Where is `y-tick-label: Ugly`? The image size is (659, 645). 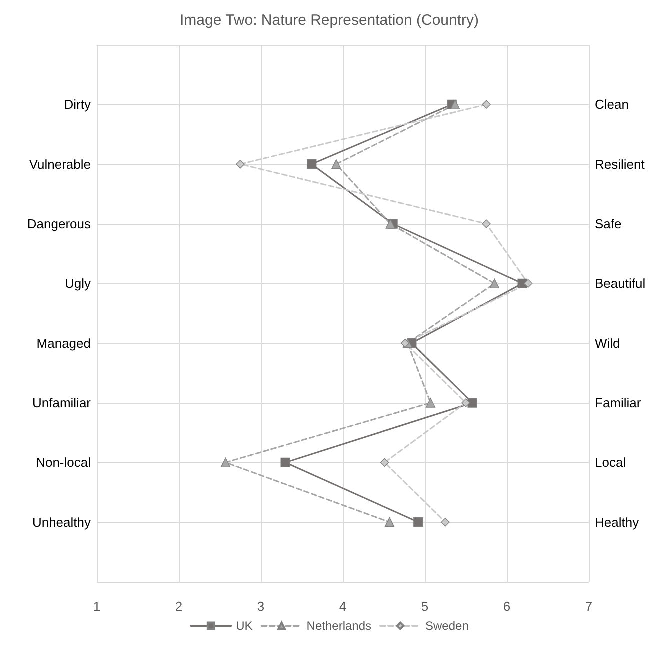
y-tick-label: Ugly is located at coordinates (78, 284).